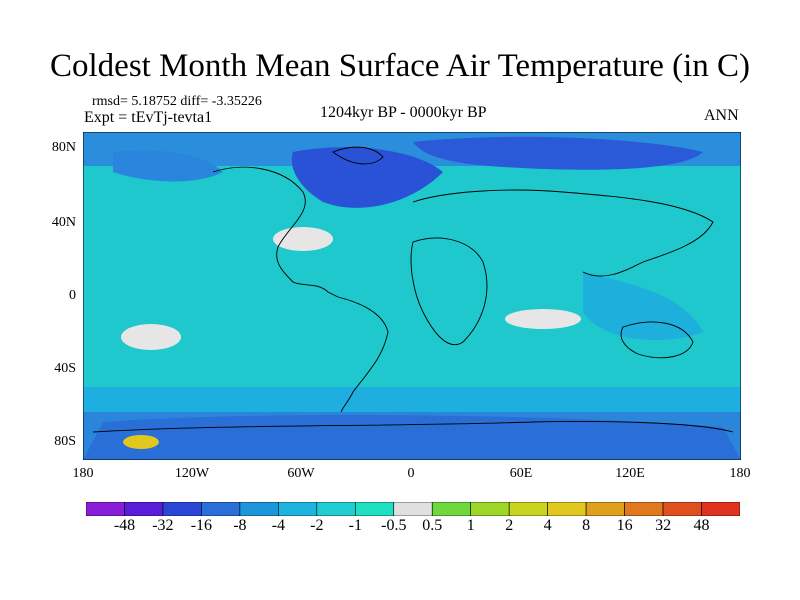  What do you see at coordinates (192, 473) in the screenshot?
I see `lon-label-120w: 120W` at bounding box center [192, 473].